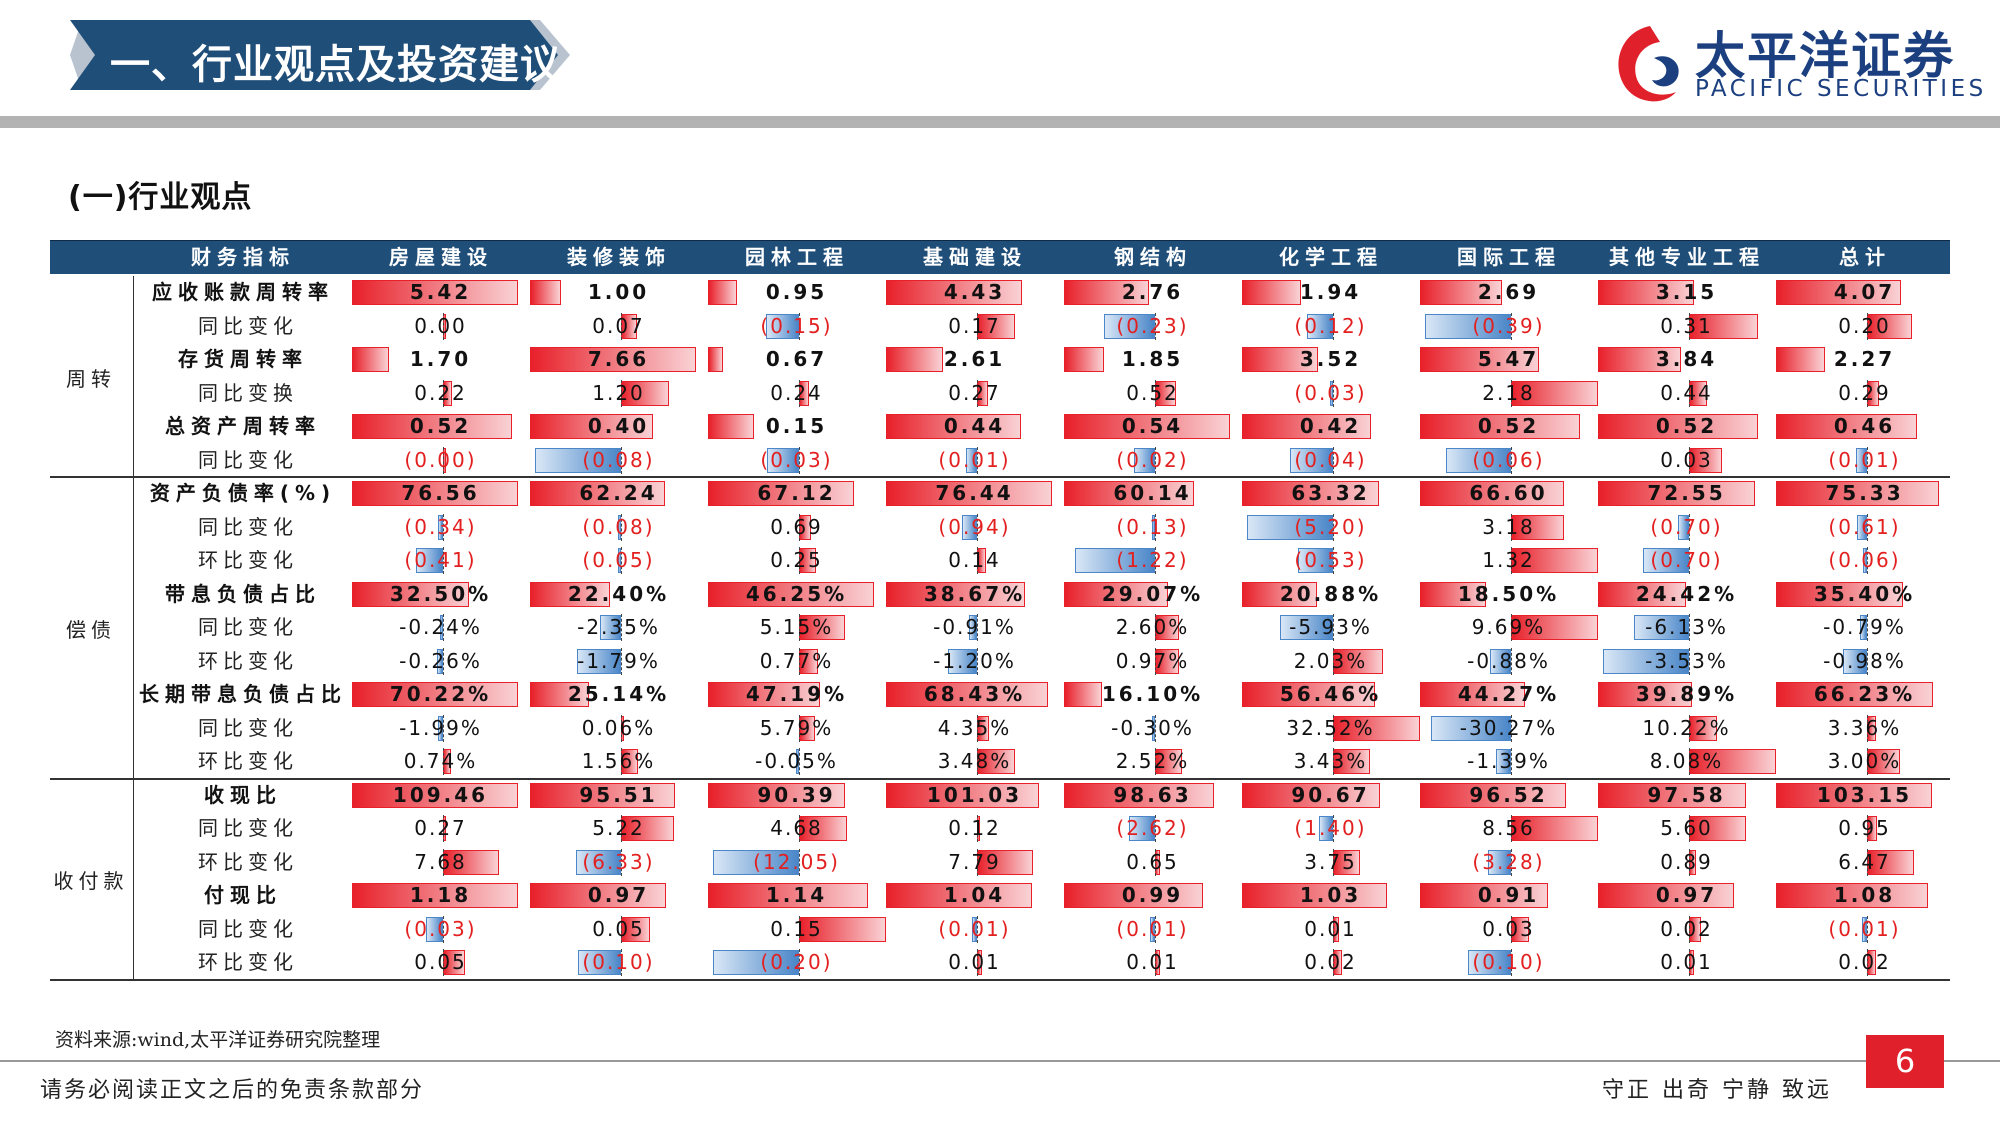 This screenshot has width=2000, height=1125. What do you see at coordinates (975, 257) in the screenshot?
I see `column-header: 基础建设` at bounding box center [975, 257].